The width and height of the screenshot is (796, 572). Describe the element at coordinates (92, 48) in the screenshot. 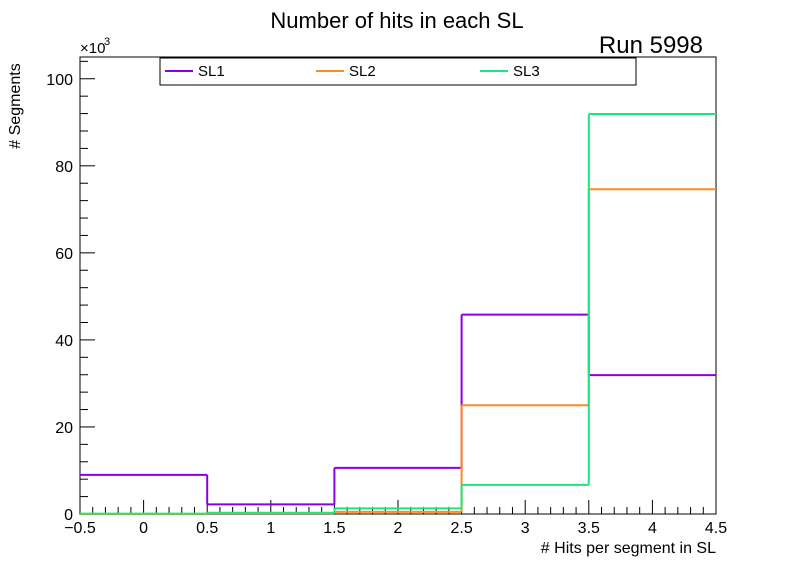

I see `y-multiplier-base: ×10` at that location.